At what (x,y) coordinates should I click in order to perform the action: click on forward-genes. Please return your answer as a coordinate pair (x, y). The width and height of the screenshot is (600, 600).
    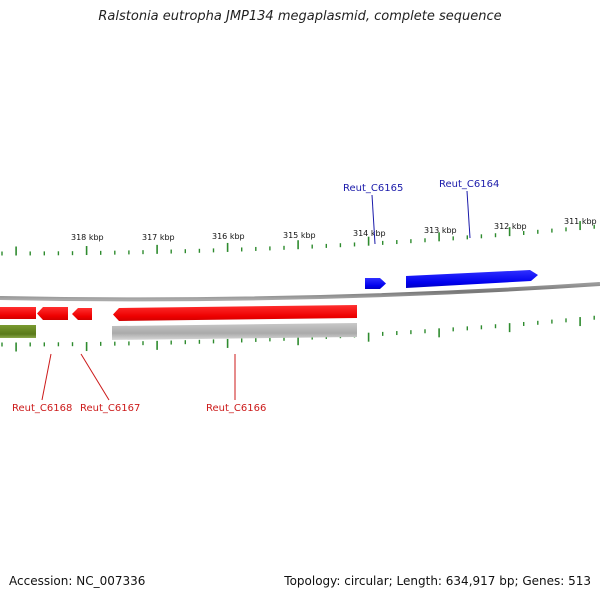
    Looking at the image, I should click on (451, 279).